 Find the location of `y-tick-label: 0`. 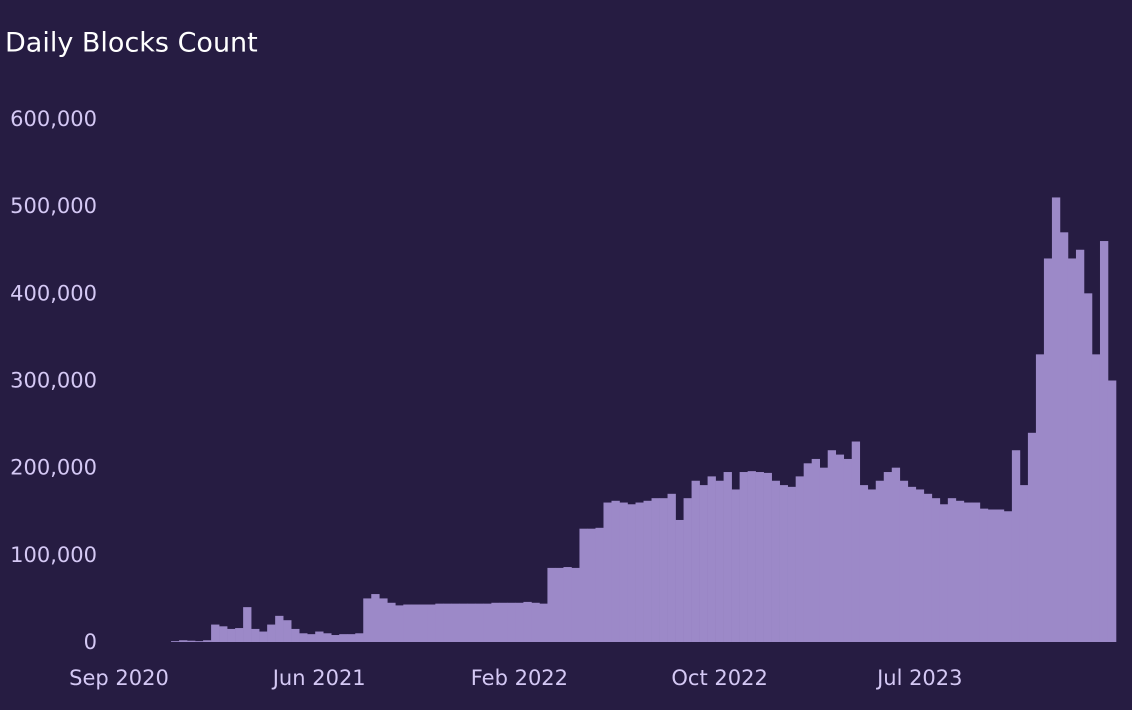

y-tick-label: 0 is located at coordinates (90, 642).